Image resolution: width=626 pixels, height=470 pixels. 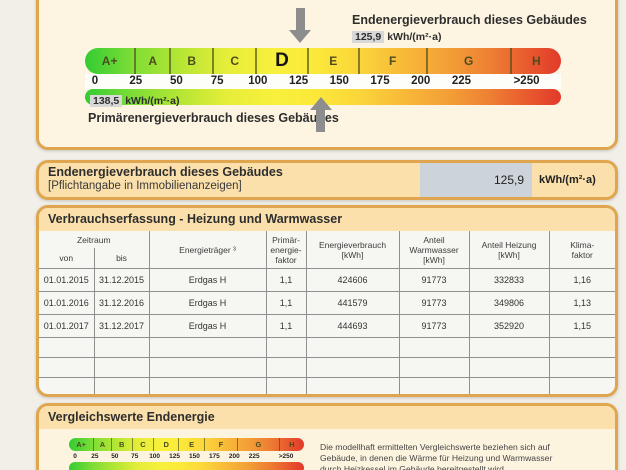 I want to click on primary-energy-unit: kWh/(m²·a), so click(x=152, y=101).